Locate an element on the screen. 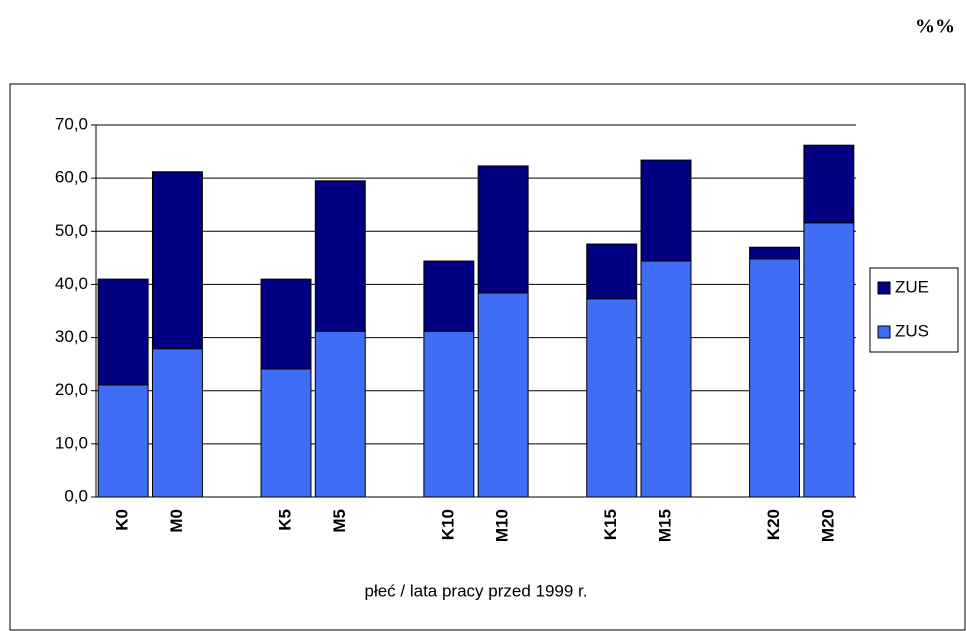 The width and height of the screenshot is (966, 631). x-tick-label: K5 is located at coordinates (284, 520).